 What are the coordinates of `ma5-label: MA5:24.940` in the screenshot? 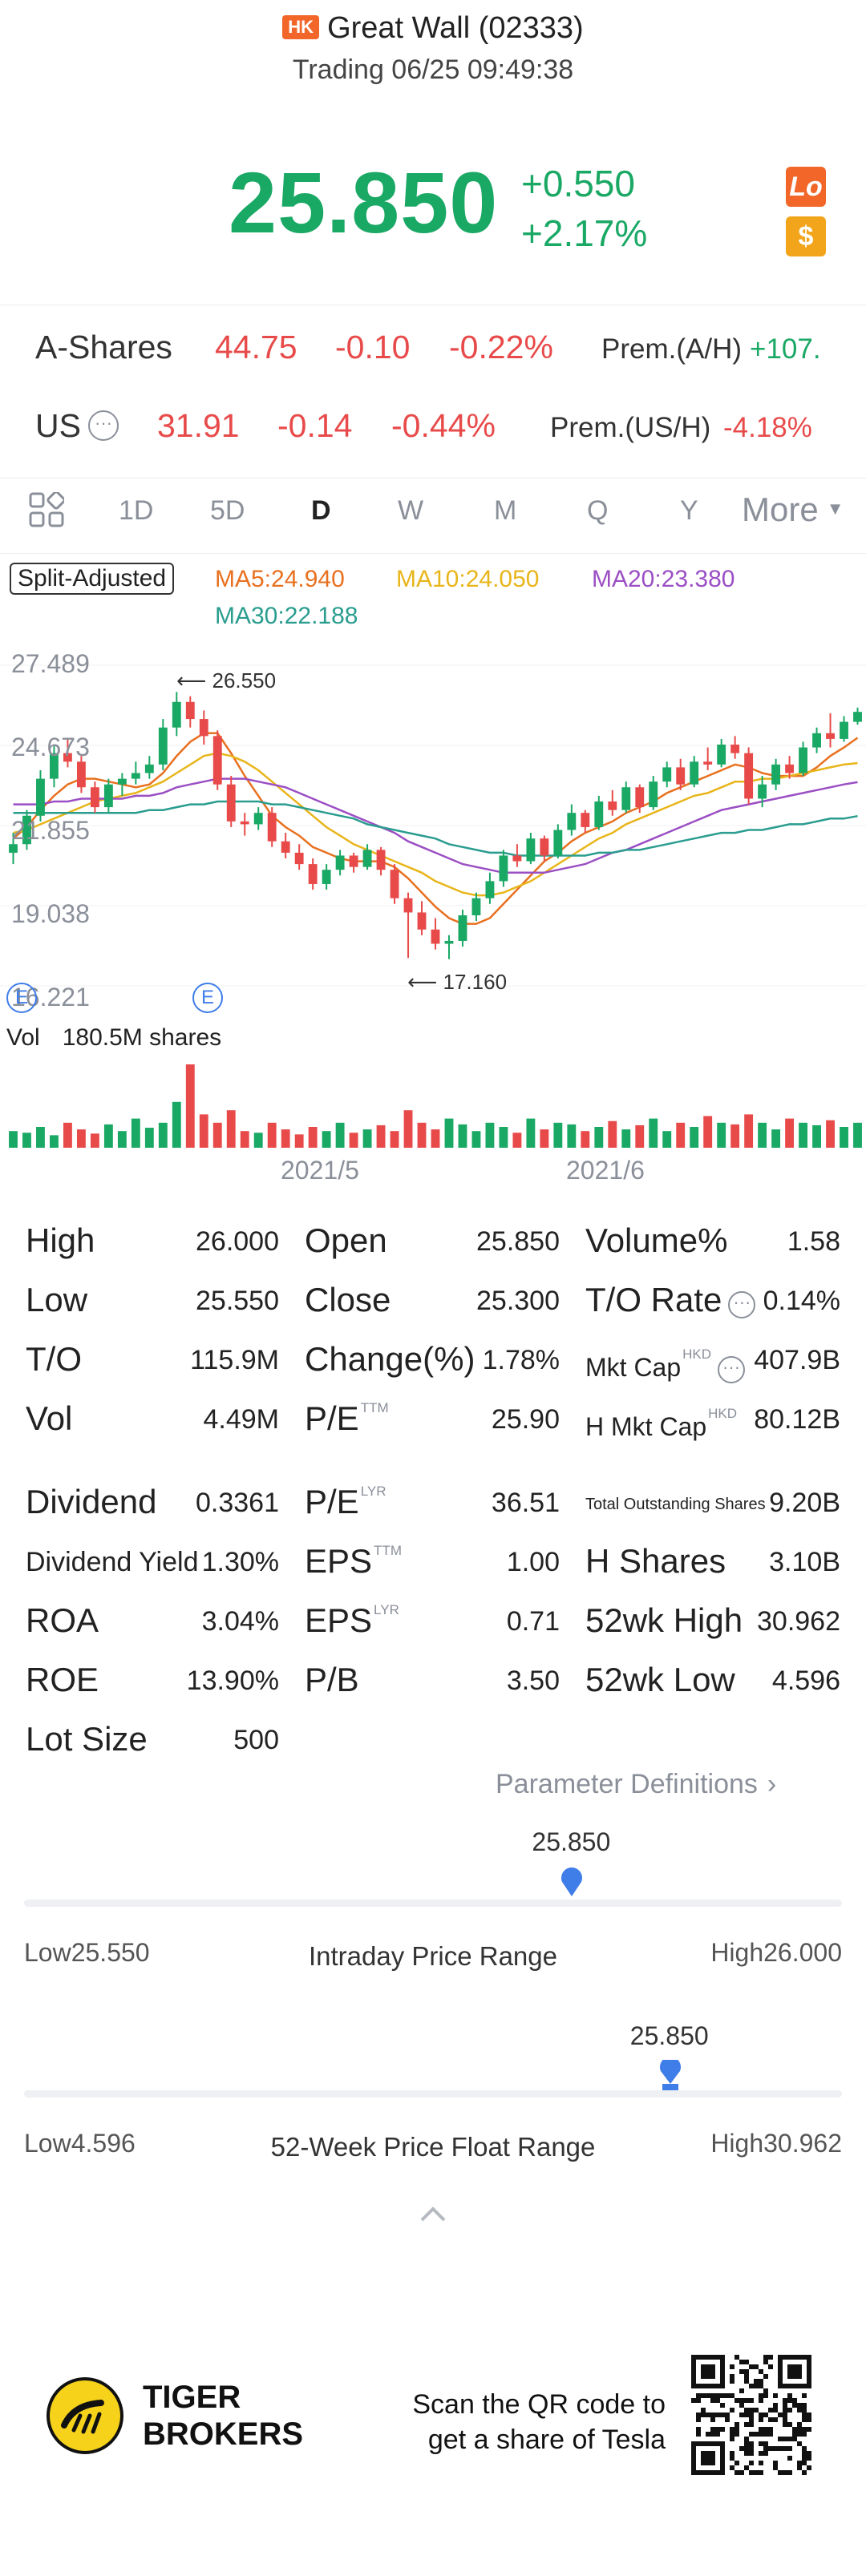 It's located at (280, 579).